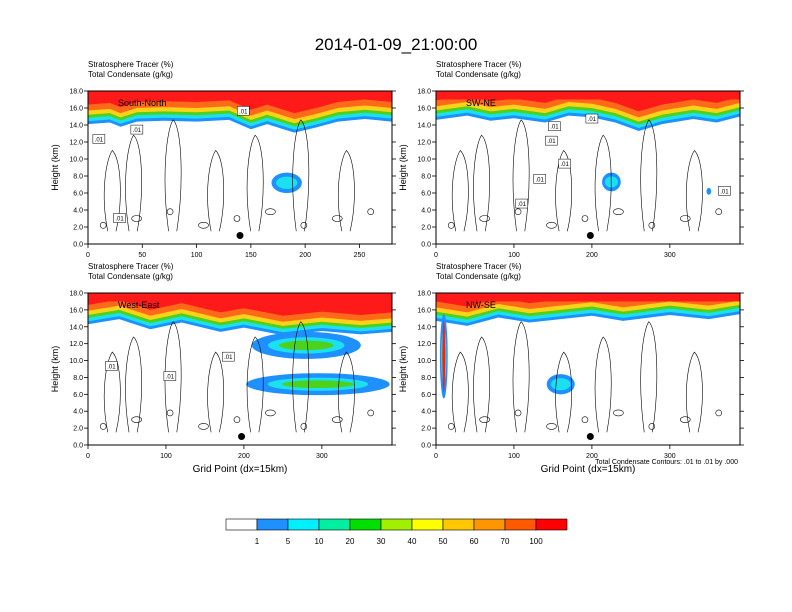 This screenshot has height=612, width=792. What do you see at coordinates (481, 103) in the screenshot?
I see `panel-label: SW-NE` at bounding box center [481, 103].